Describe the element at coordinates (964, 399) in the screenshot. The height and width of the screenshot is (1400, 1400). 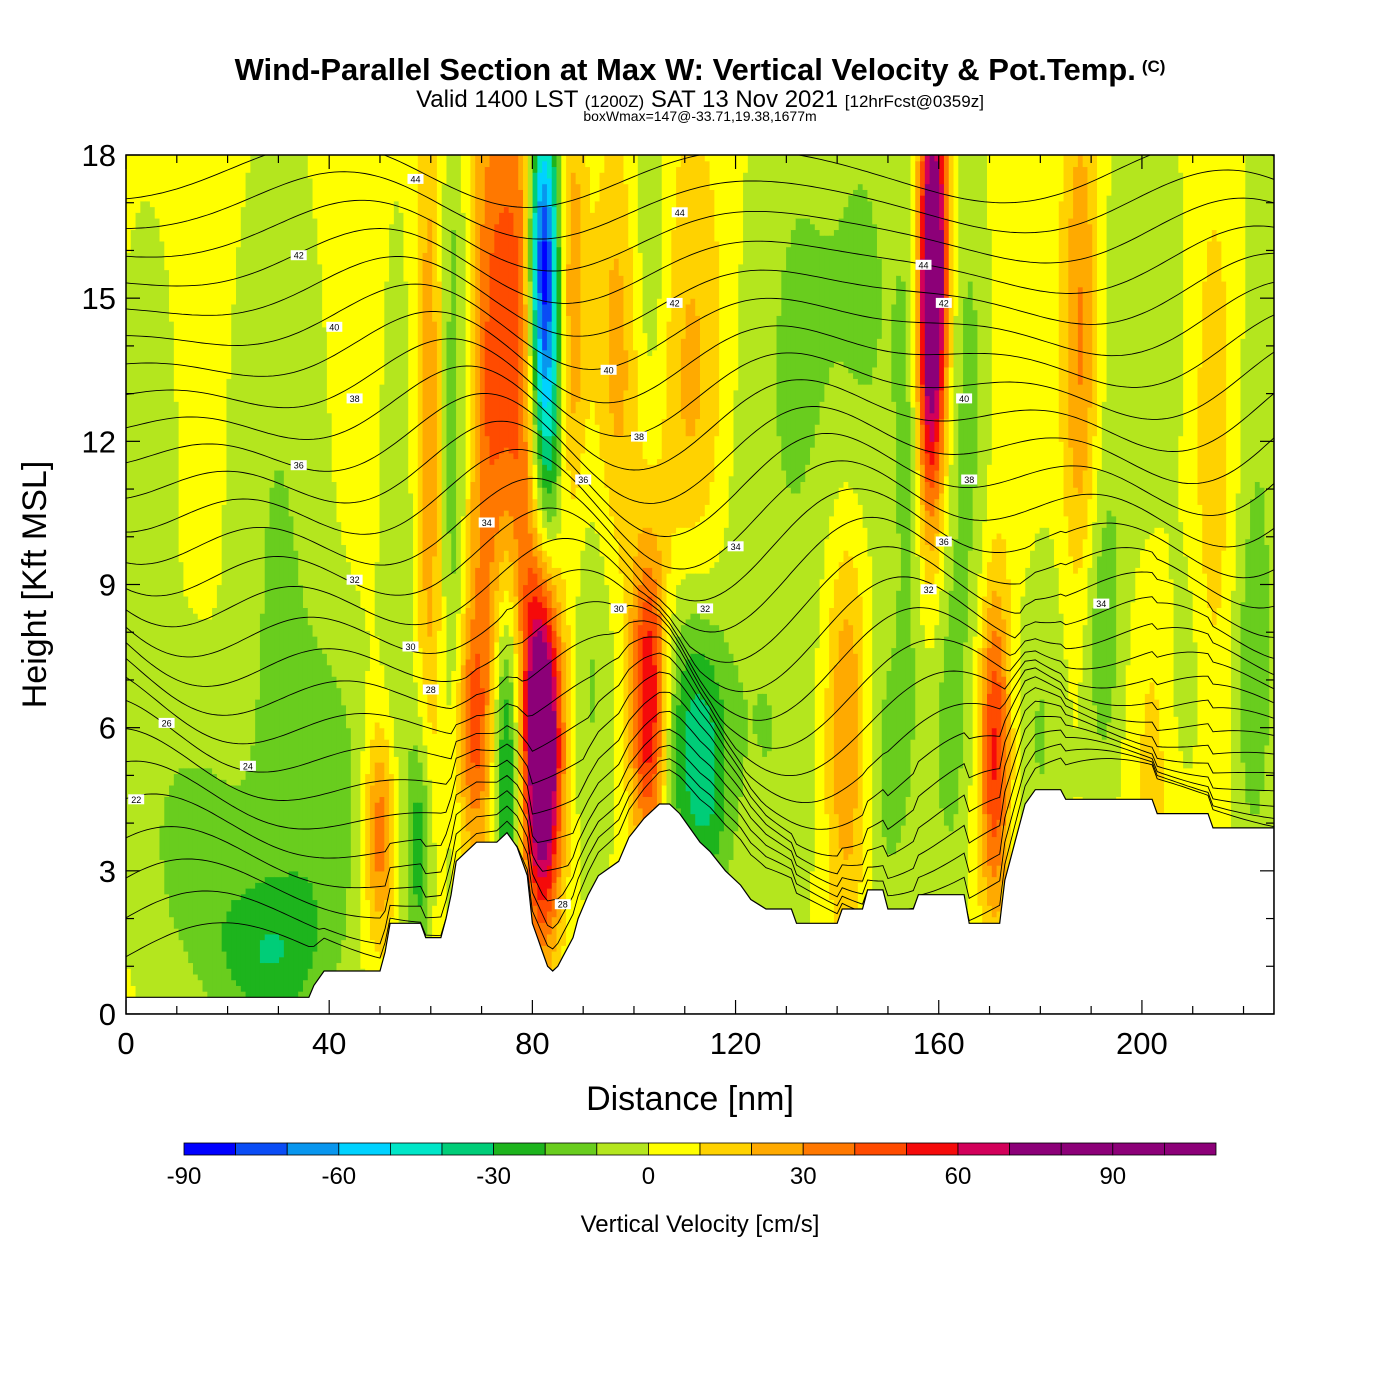
I see `contour-label-text: 40` at that location.